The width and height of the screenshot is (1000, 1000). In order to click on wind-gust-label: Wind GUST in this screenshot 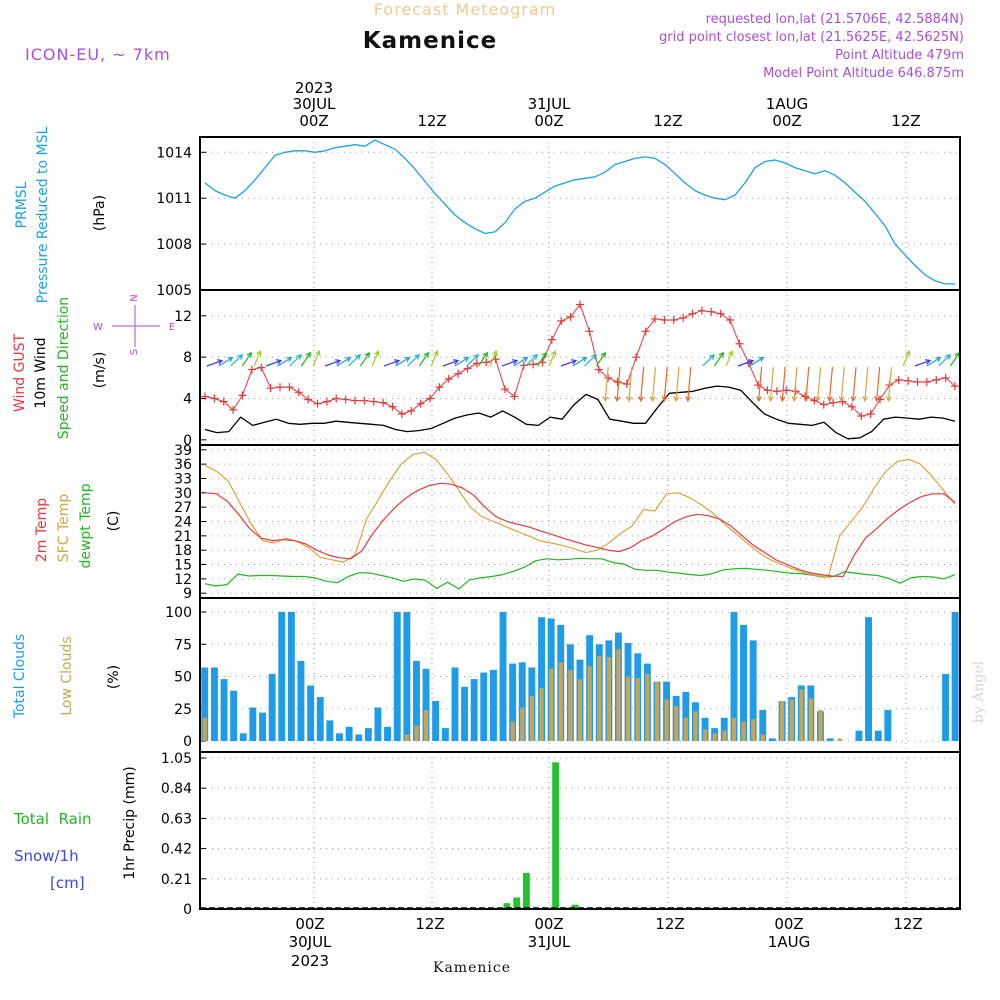, I will do `click(20, 372)`.